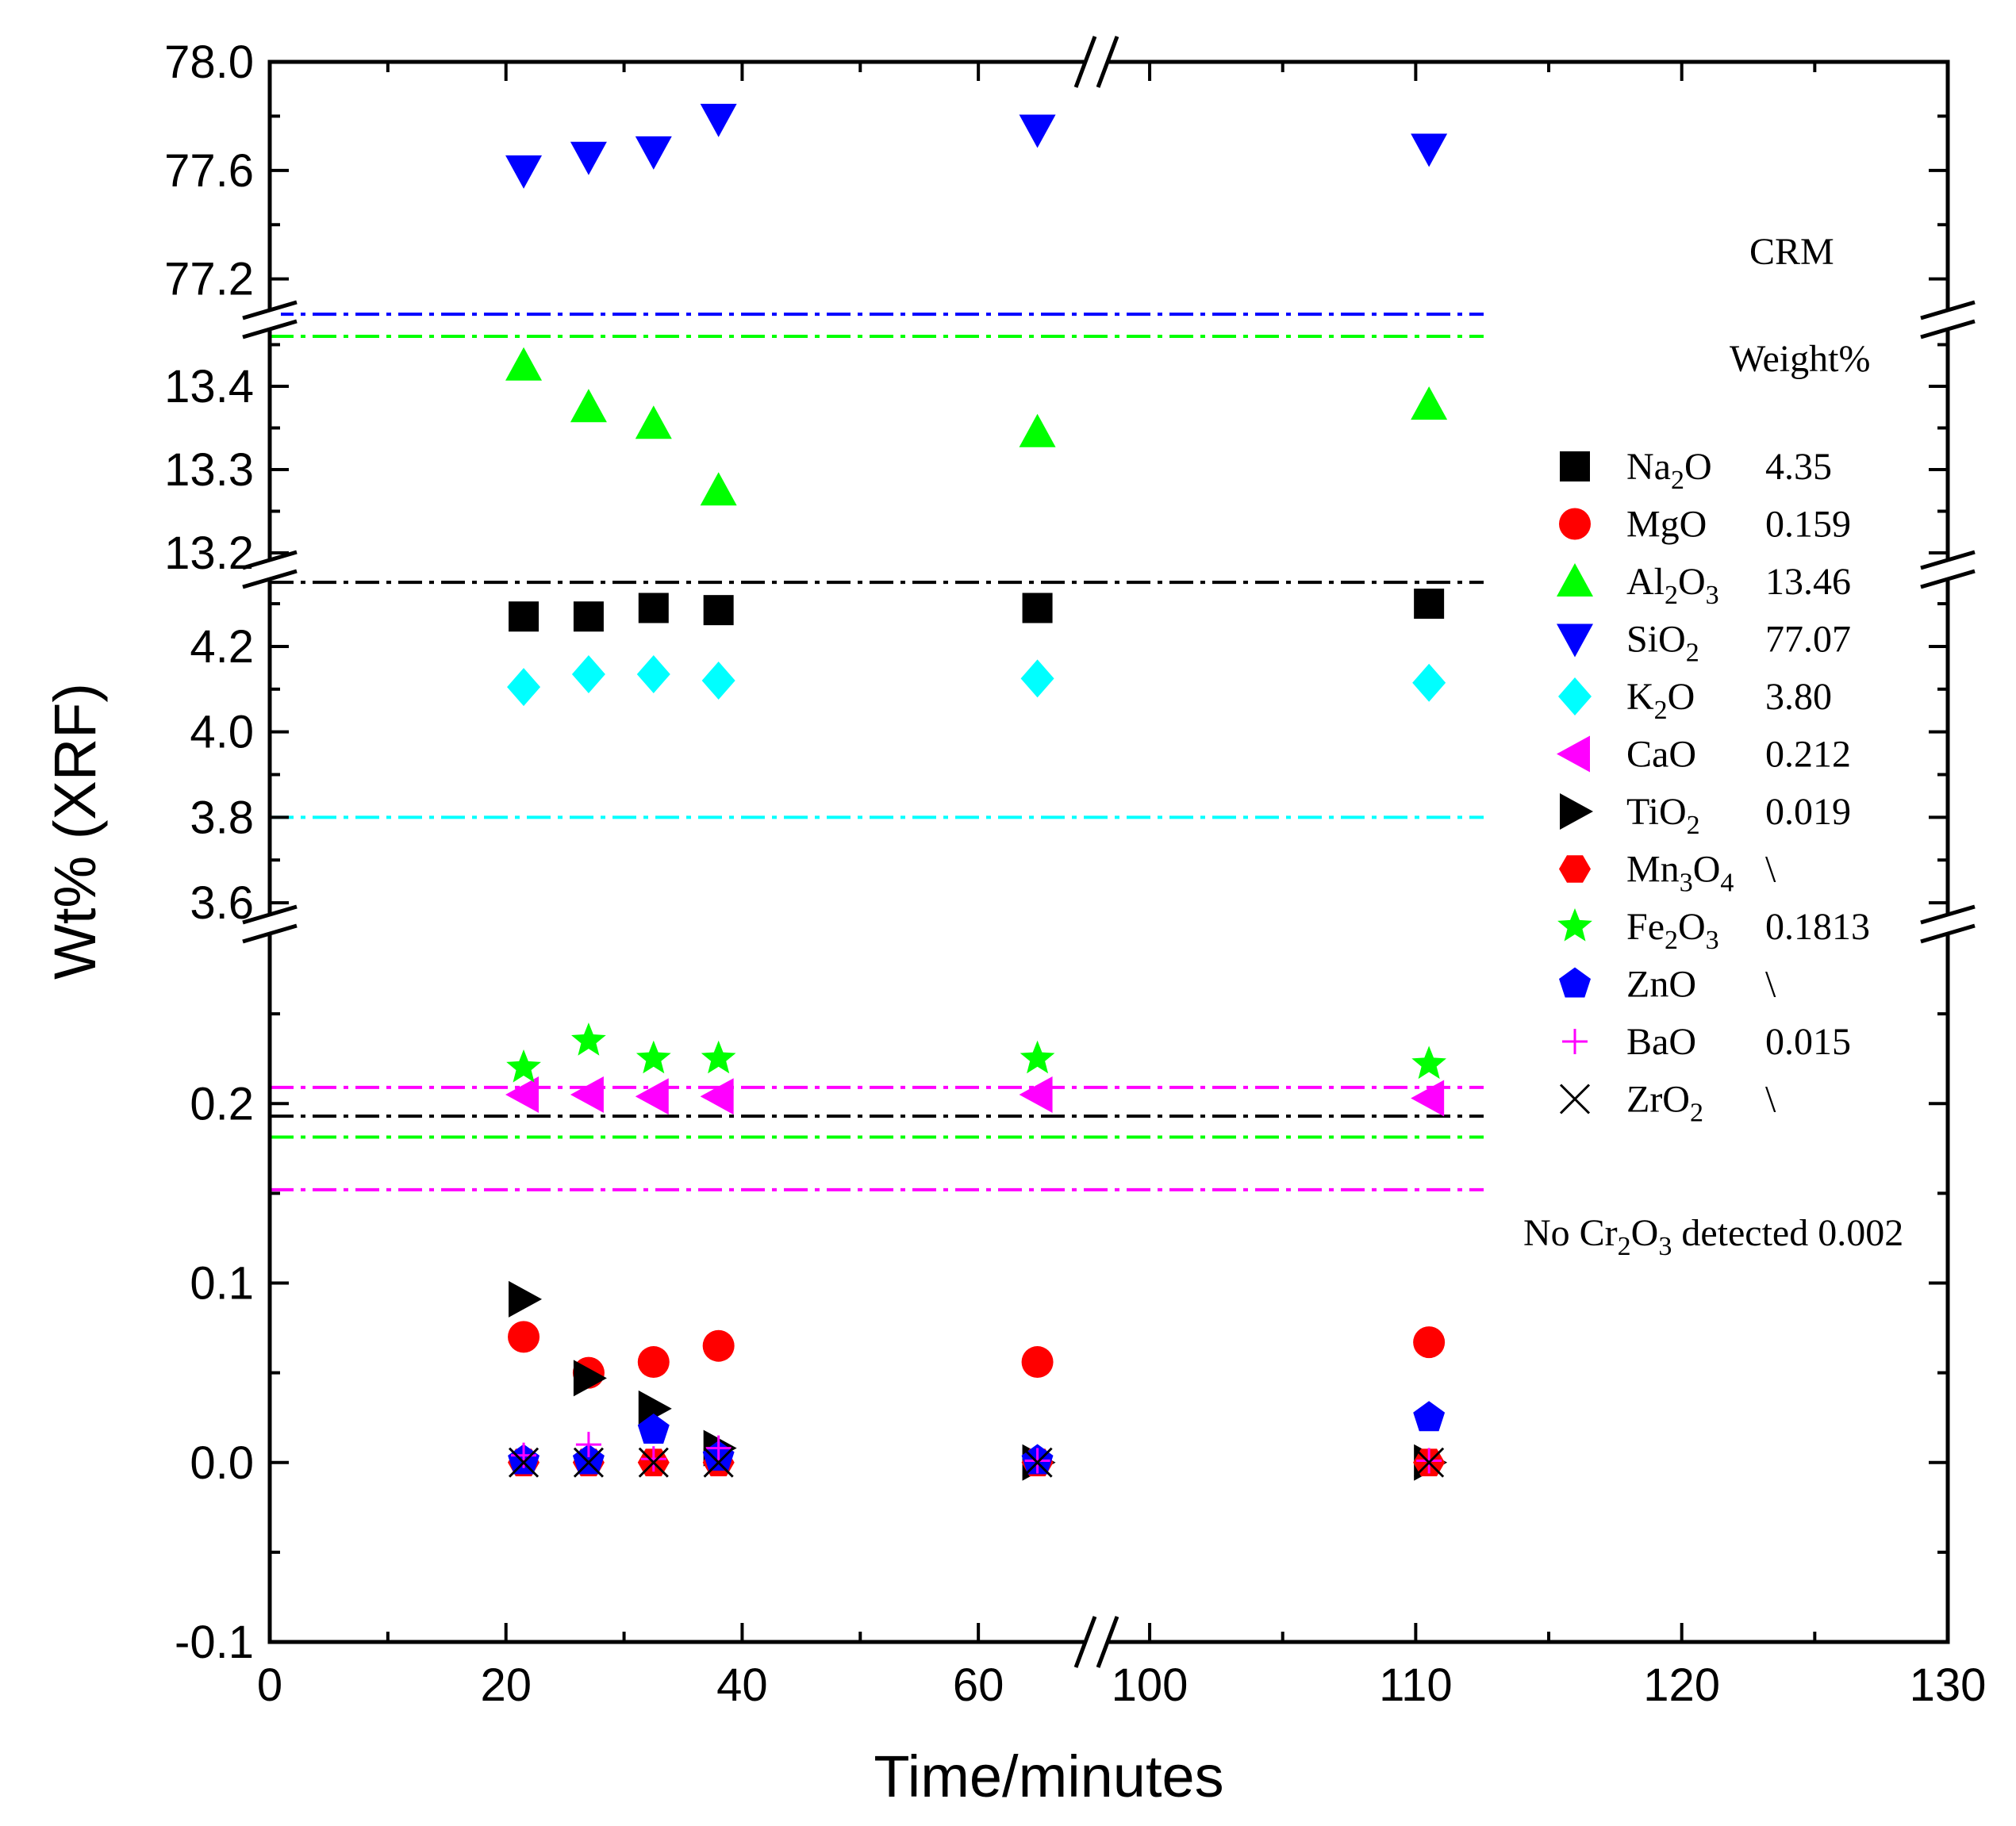  What do you see at coordinates (1808, 755) in the screenshot?
I see `legend-value-cao: 0.212` at bounding box center [1808, 755].